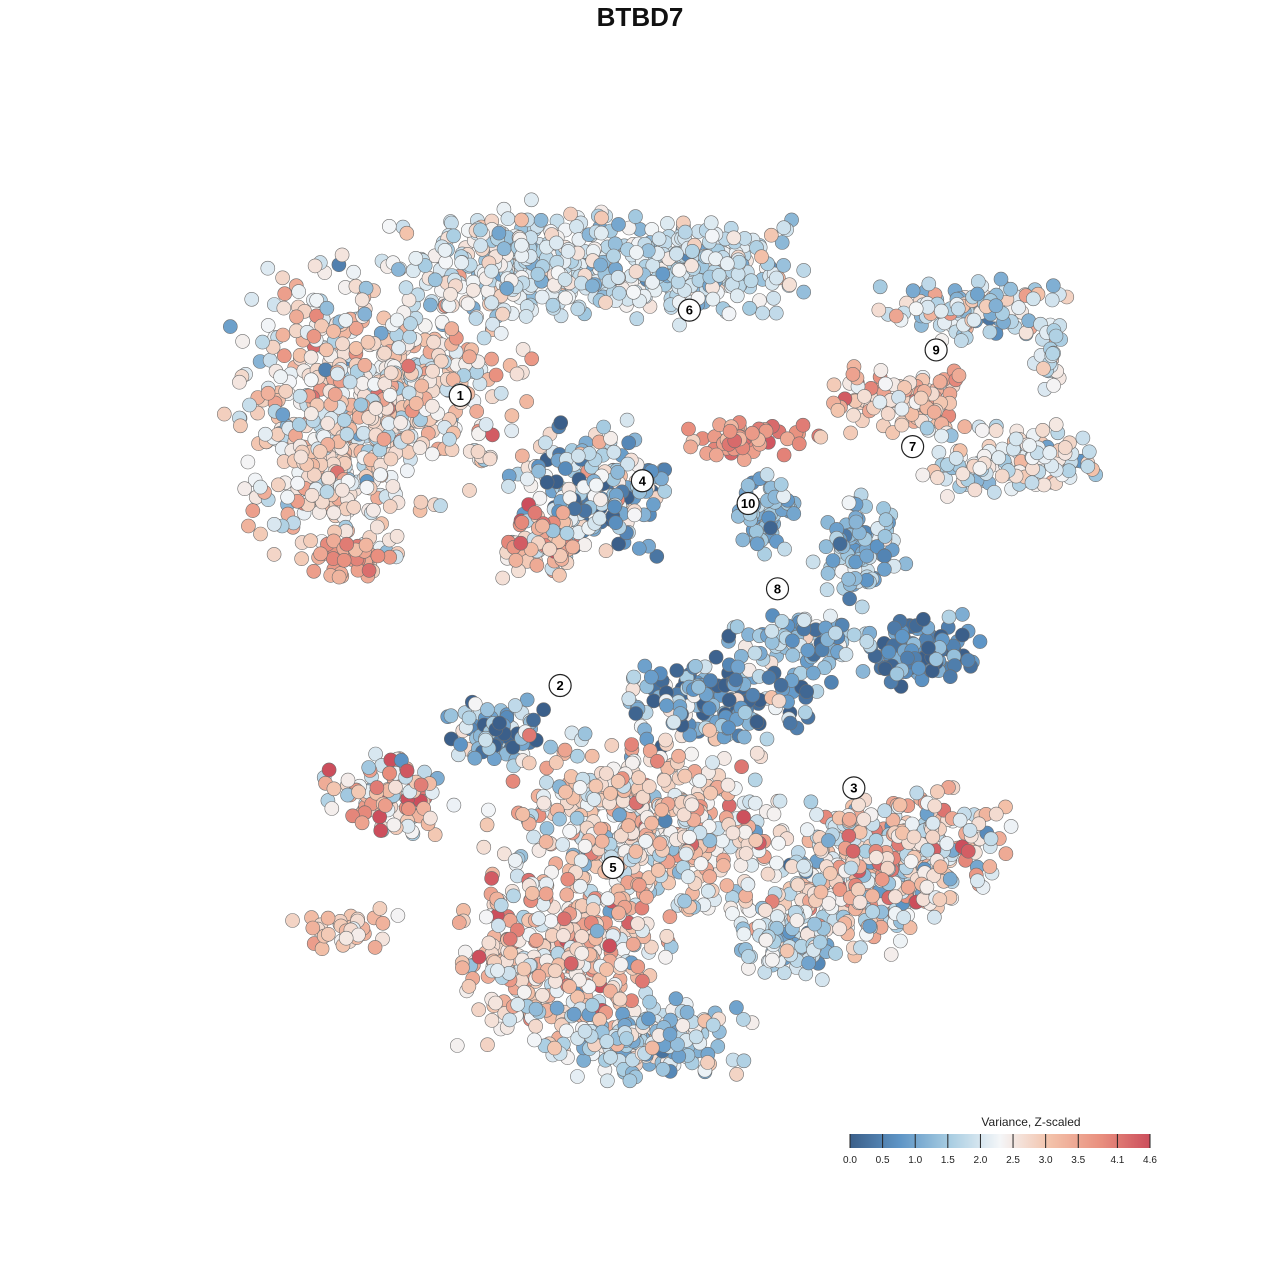 This screenshot has width=1280, height=1280. Describe the element at coordinates (883, 1160) in the screenshot. I see `legend-tick-label: 0.5` at that location.